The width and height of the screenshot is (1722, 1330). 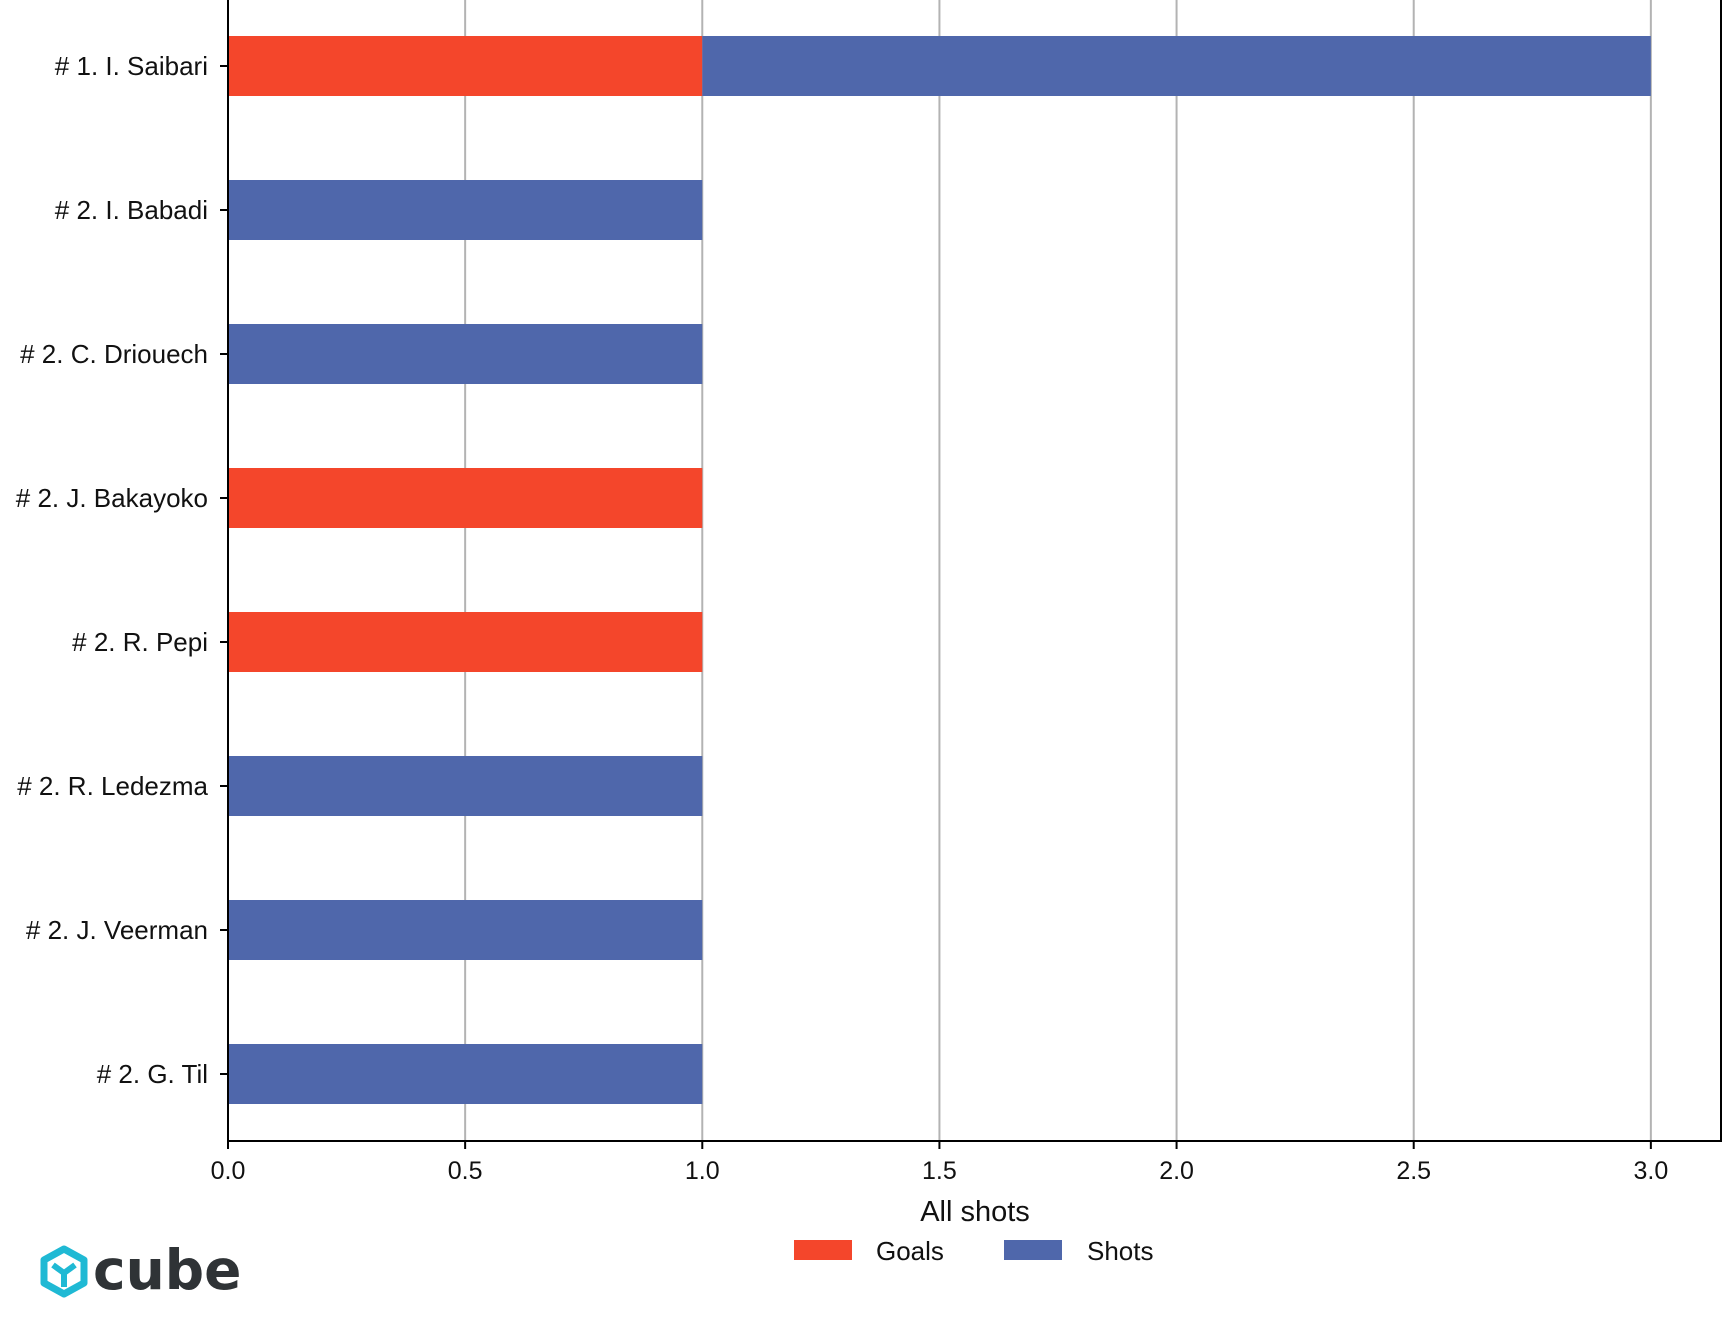 I want to click on x-axis-title: All shots, so click(x=975, y=1212).